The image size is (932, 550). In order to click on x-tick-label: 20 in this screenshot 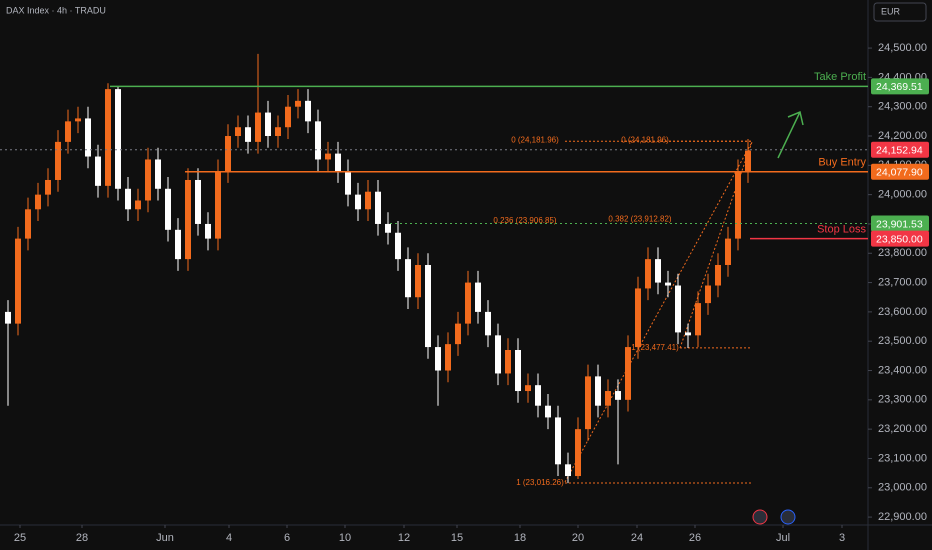, I will do `click(578, 538)`.